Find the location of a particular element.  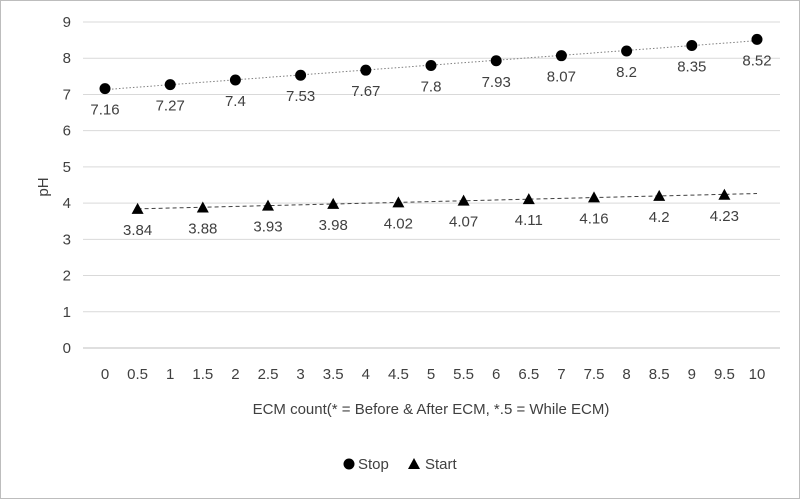

legend-marker-start is located at coordinates (414, 463).